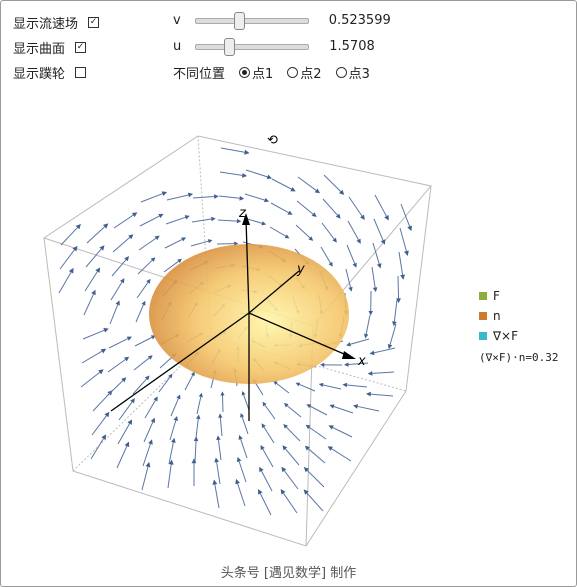 Image resolution: width=577 pixels, height=587 pixels. Describe the element at coordinates (46, 24) in the screenshot. I see `checkbox-label: 显示流速场` at that location.